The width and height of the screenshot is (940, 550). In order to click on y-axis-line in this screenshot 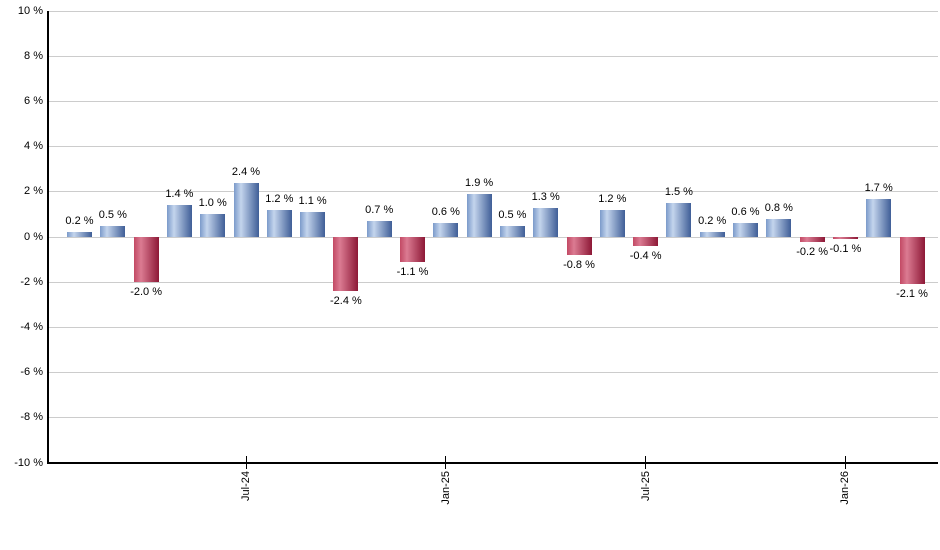, I will do `click(48, 237)`.